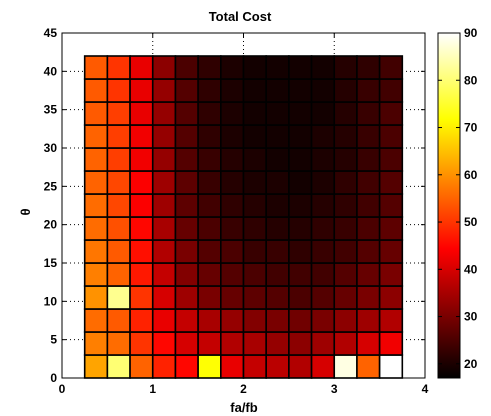 The image size is (491, 416). What do you see at coordinates (51, 263) in the screenshot?
I see `y-tick-label: 15` at bounding box center [51, 263].